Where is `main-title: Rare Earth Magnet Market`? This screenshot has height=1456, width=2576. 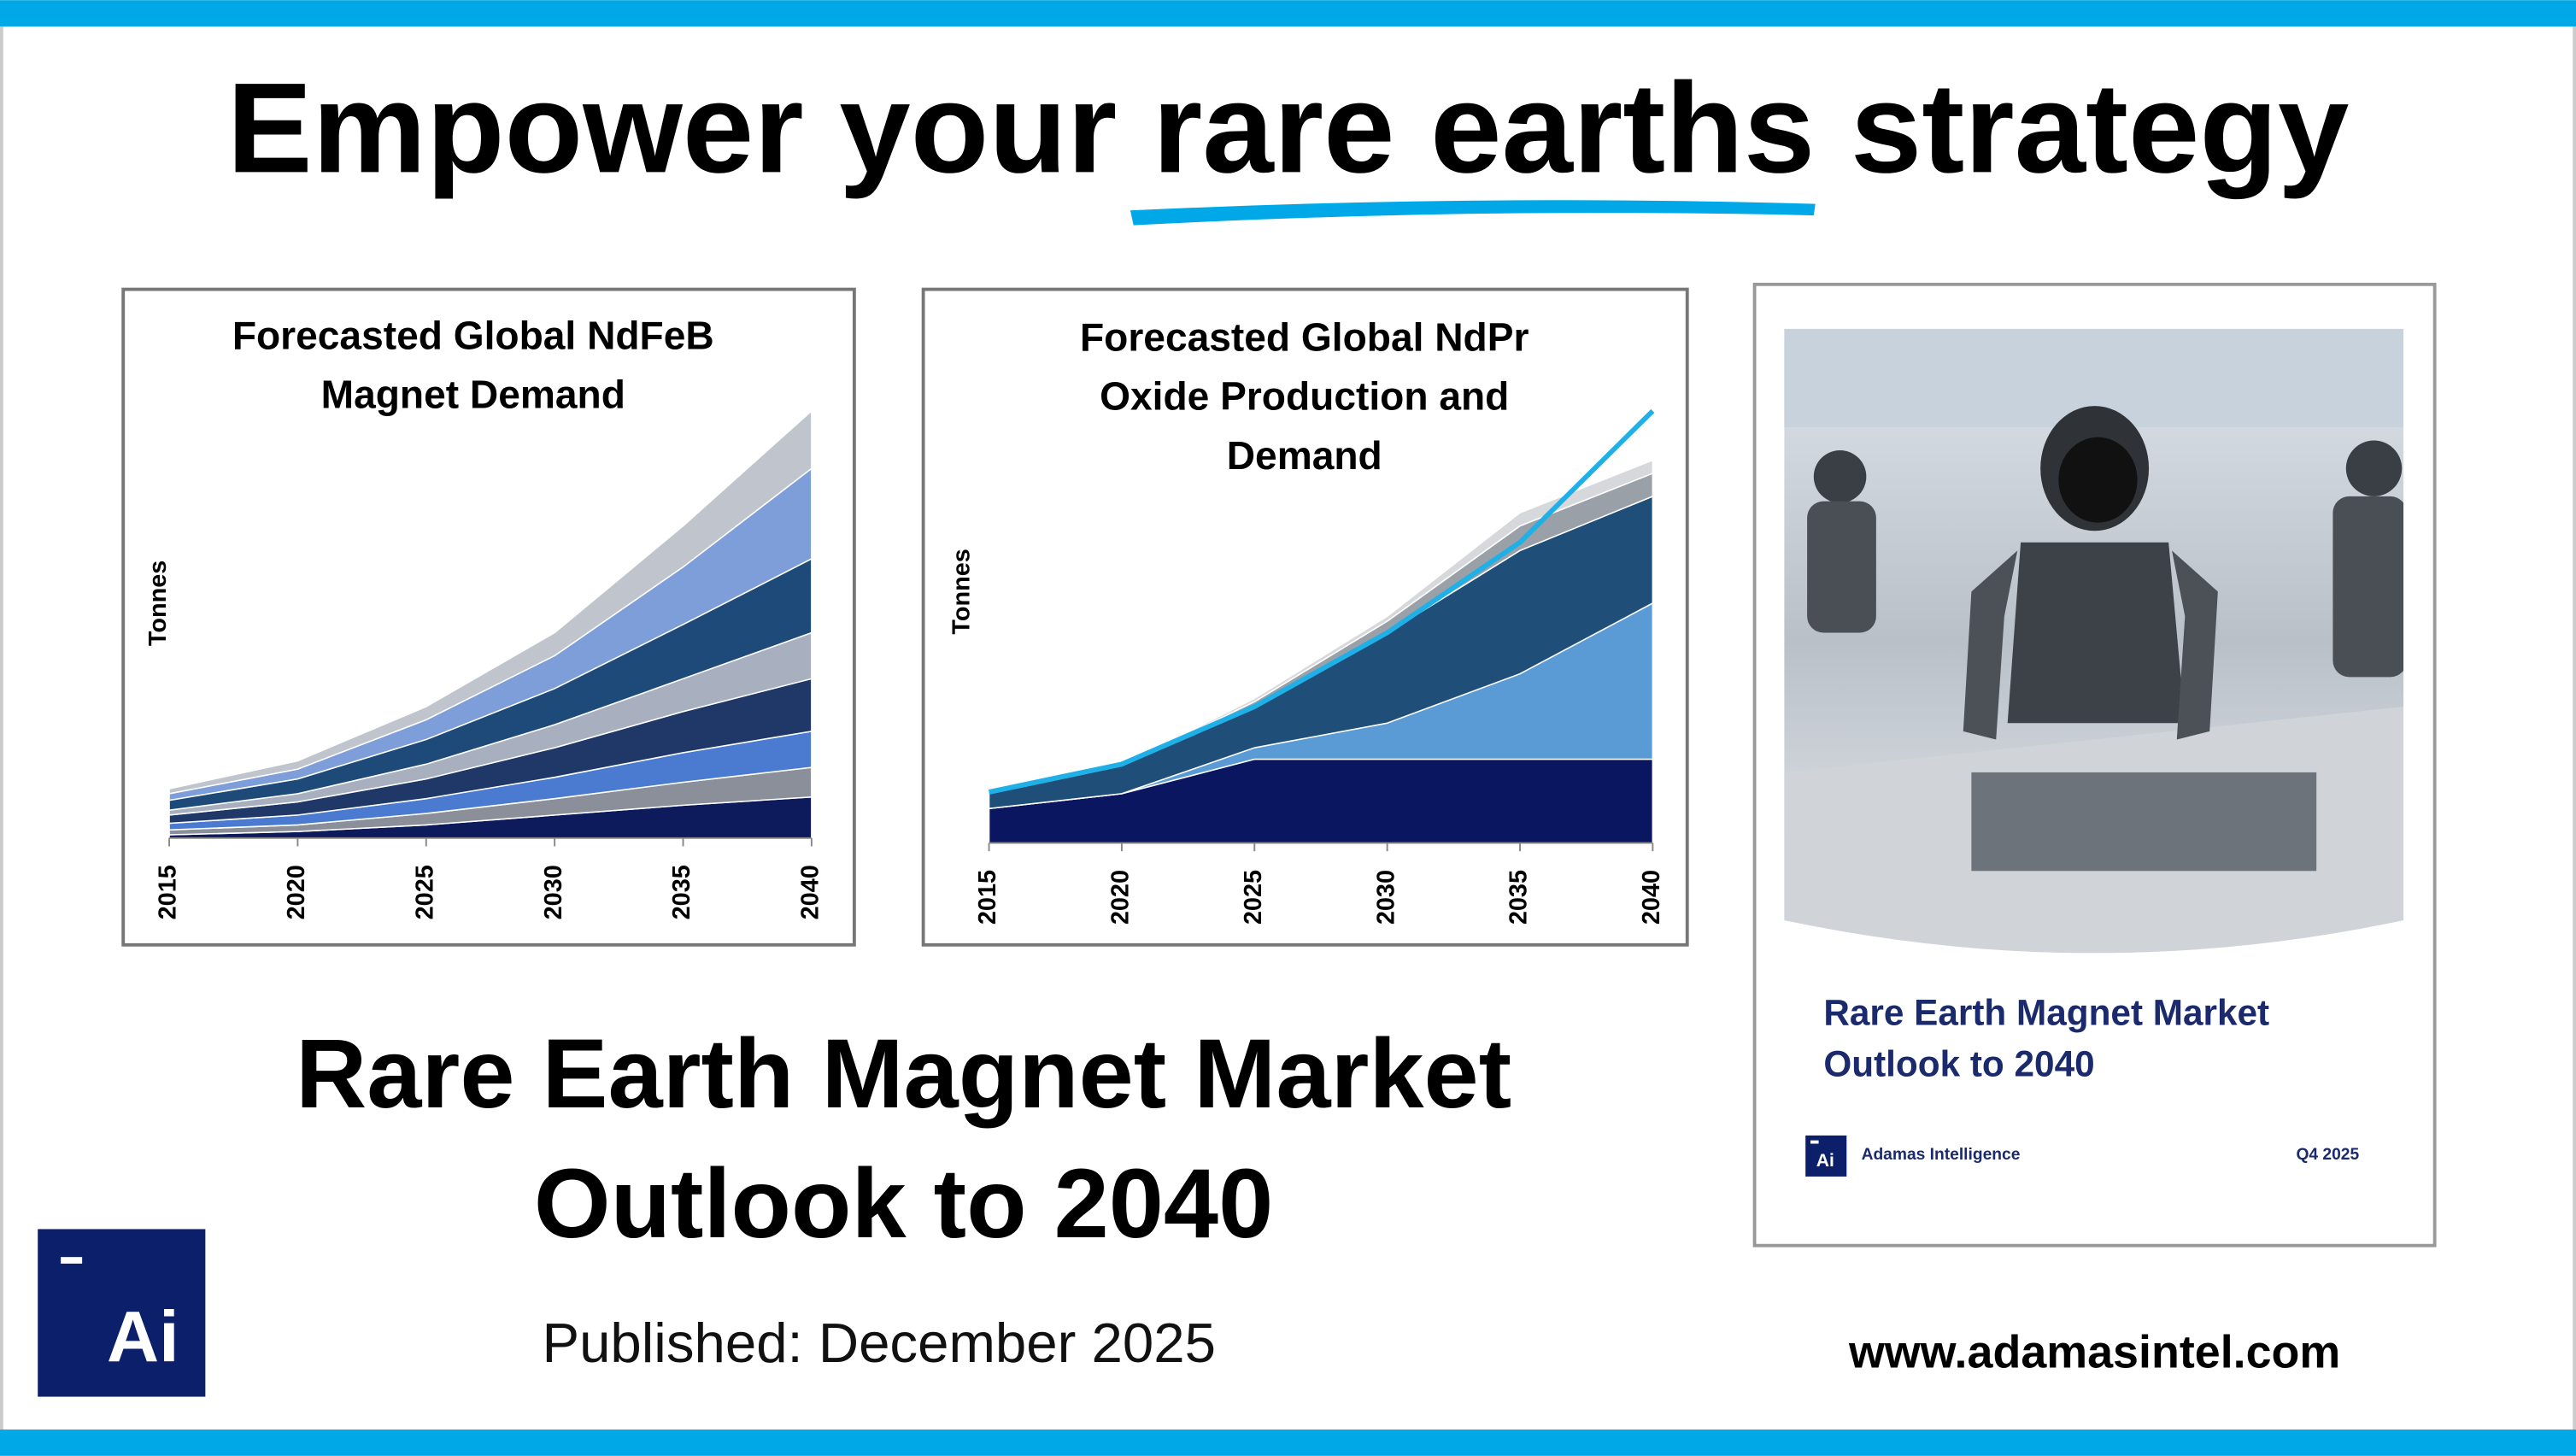 main-title: Rare Earth Magnet Market is located at coordinates (903, 1074).